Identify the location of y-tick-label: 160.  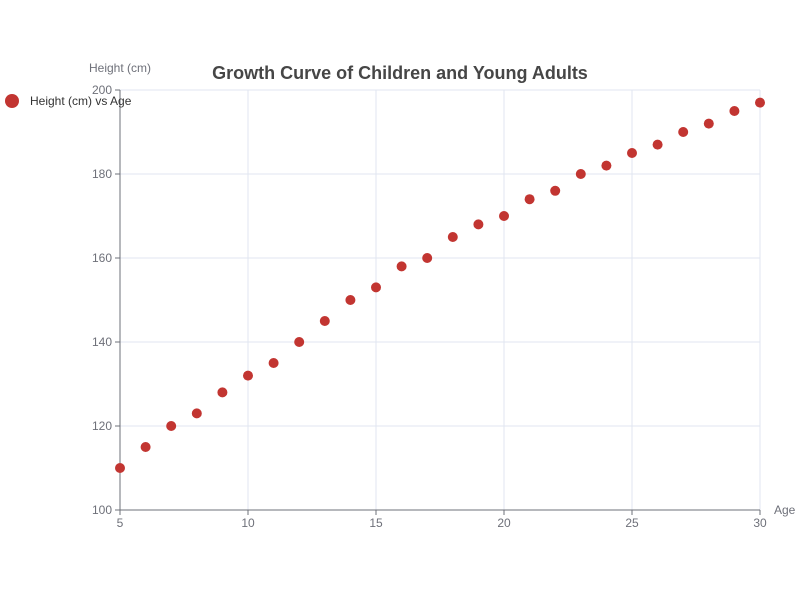
(102, 258).